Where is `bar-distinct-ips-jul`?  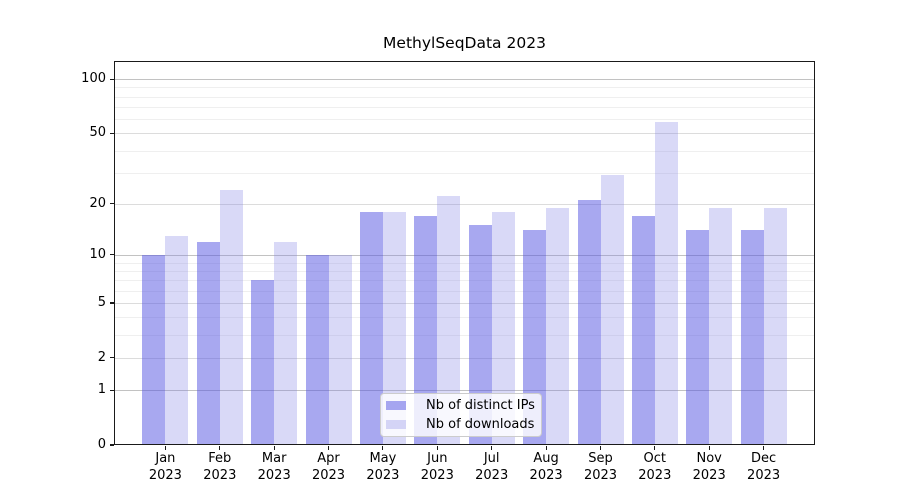 bar-distinct-ips-jul is located at coordinates (480, 335).